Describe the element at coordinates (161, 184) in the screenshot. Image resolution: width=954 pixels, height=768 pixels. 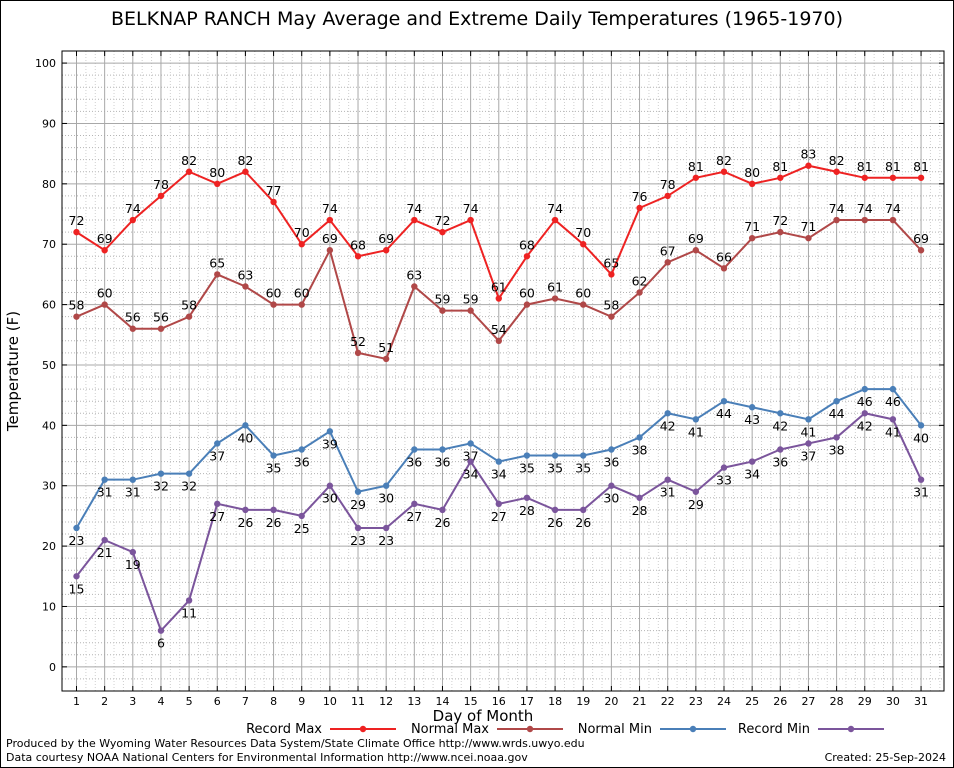
I see `data-label-record-max: 78` at that location.